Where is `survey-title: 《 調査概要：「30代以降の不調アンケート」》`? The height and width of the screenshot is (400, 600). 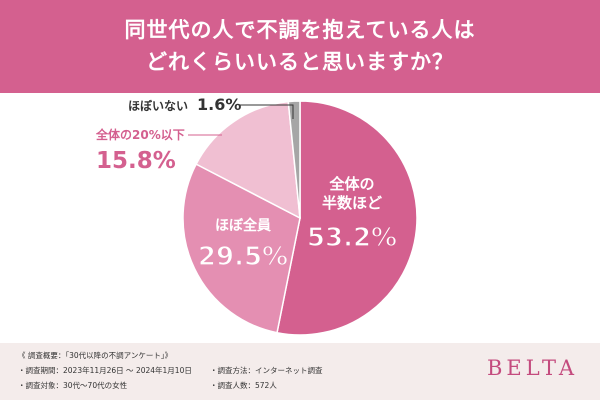 survey-title: 《 調査概要：「30代以降の不調アンケート」》 is located at coordinates (95, 355).